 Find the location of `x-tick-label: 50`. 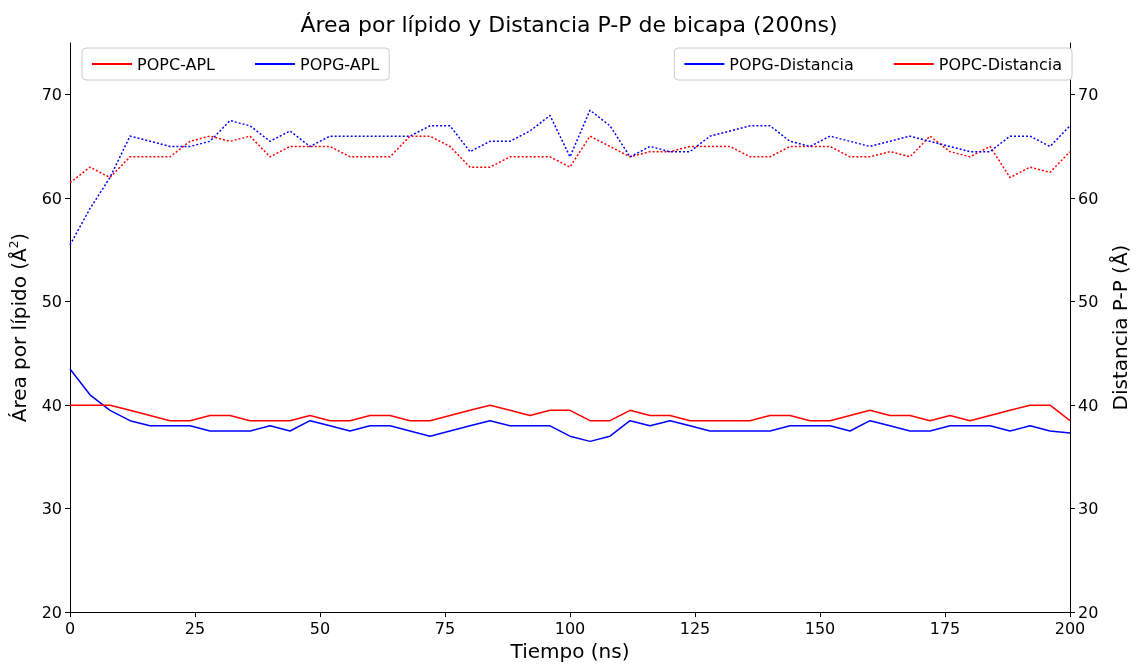

x-tick-label: 50 is located at coordinates (320, 628).